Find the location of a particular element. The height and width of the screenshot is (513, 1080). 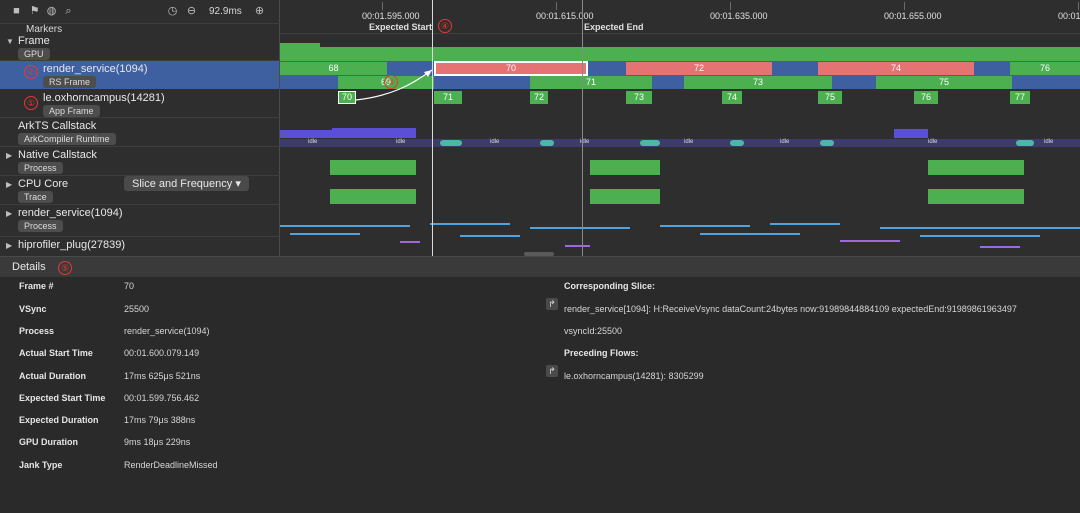

mode-dropdown: Slice and Frequency ▾ is located at coordinates (186, 183).